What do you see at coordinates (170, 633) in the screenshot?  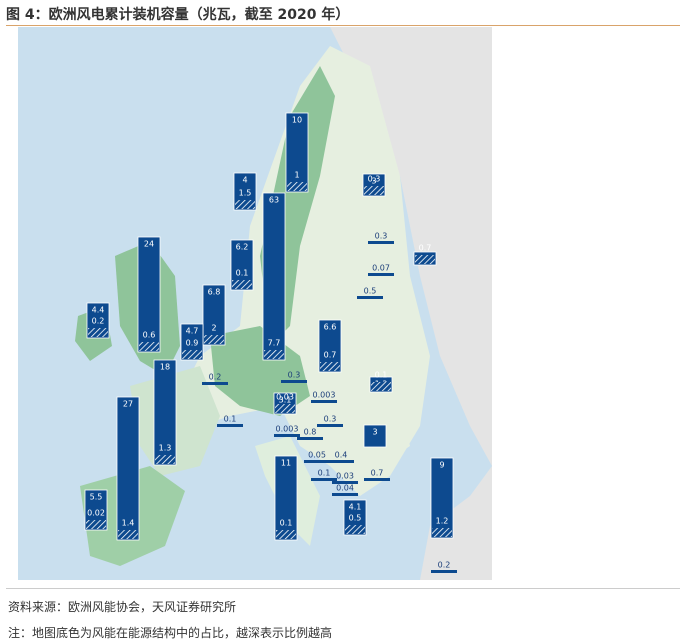 I see `note: 注：地图底色为风能在能源结构中的占比，越深表示比例越高` at bounding box center [170, 633].